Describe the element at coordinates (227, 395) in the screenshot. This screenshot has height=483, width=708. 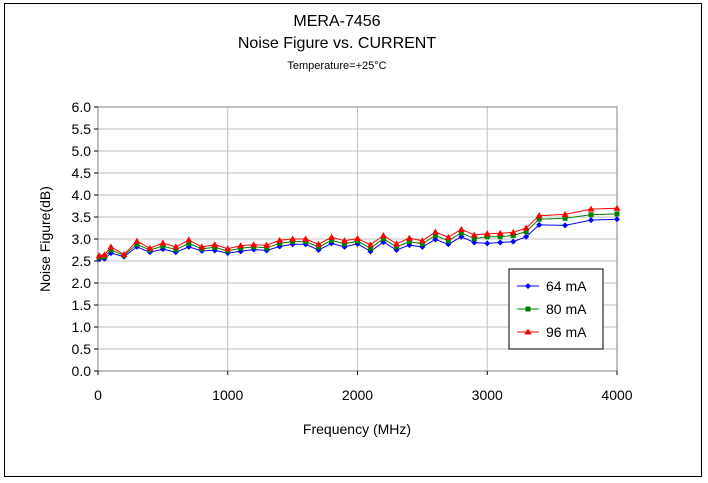
I see `x-tick-label: 1000` at that location.